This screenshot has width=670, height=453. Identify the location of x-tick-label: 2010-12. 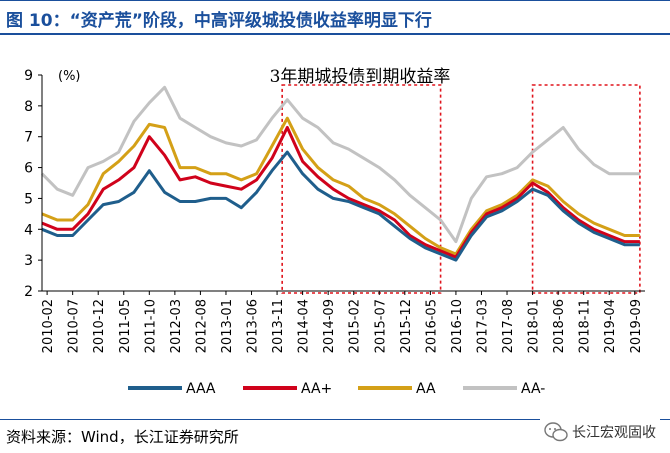
(99, 326).